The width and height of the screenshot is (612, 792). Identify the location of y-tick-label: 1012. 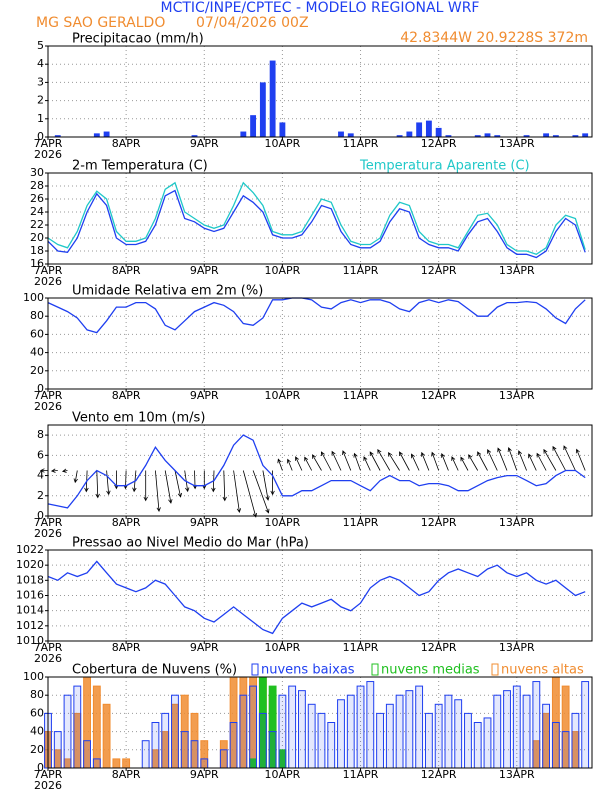
(30, 625).